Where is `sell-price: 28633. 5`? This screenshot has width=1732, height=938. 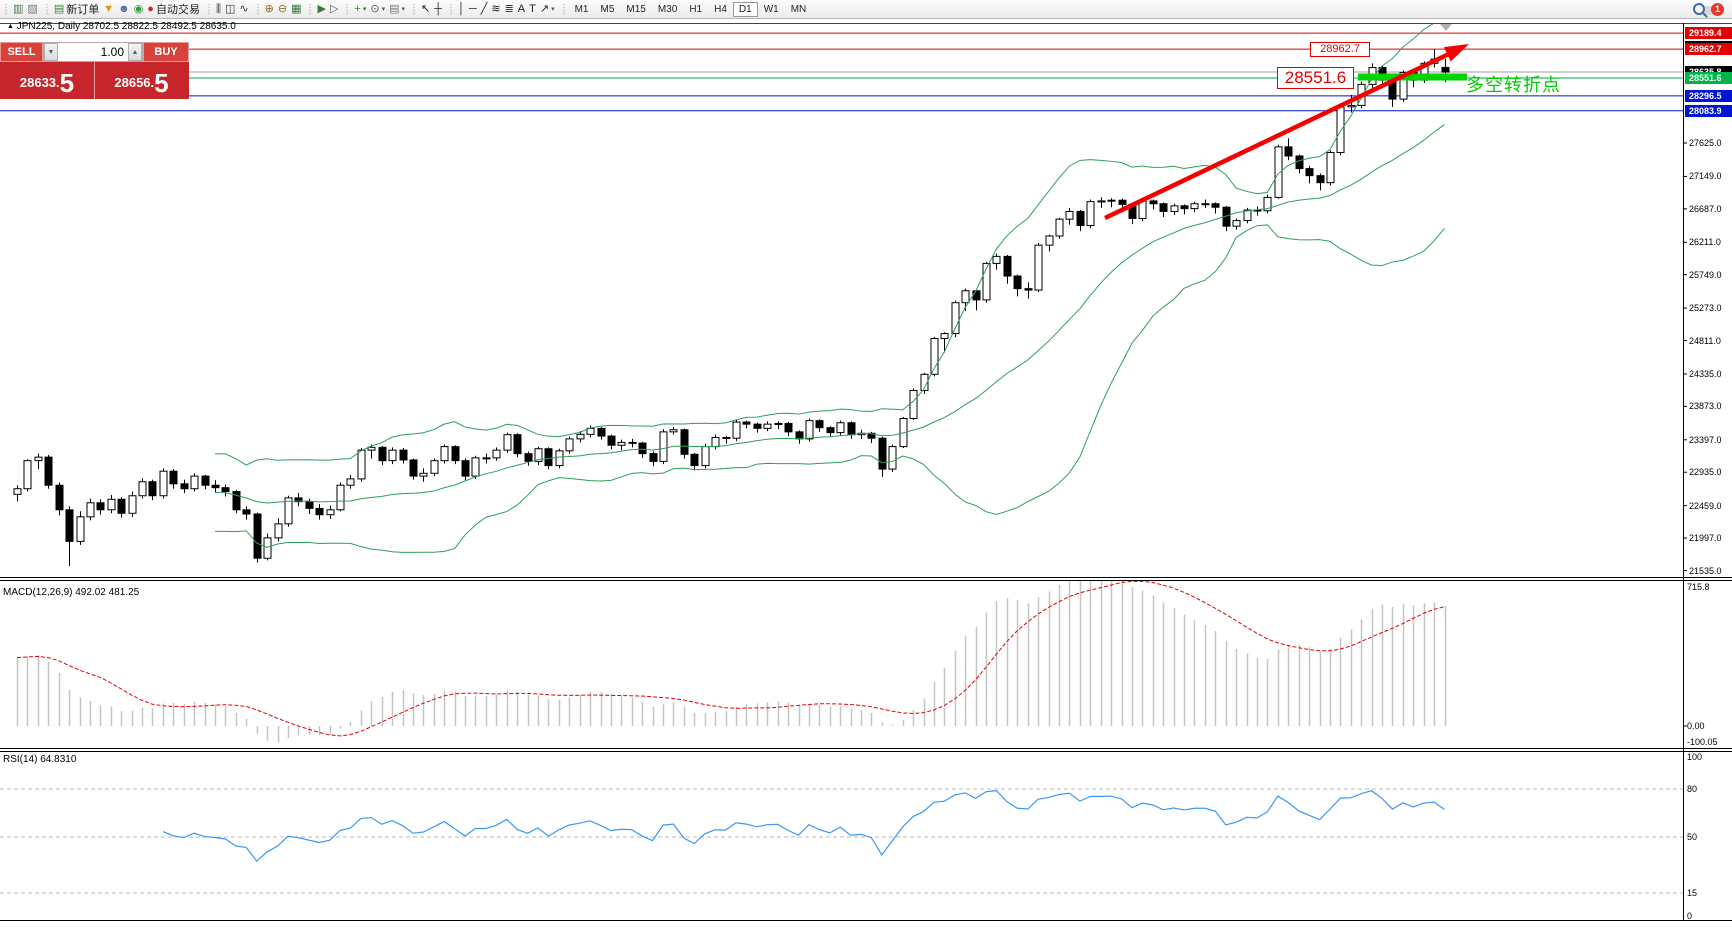 sell-price: 28633. 5 is located at coordinates (47, 80).